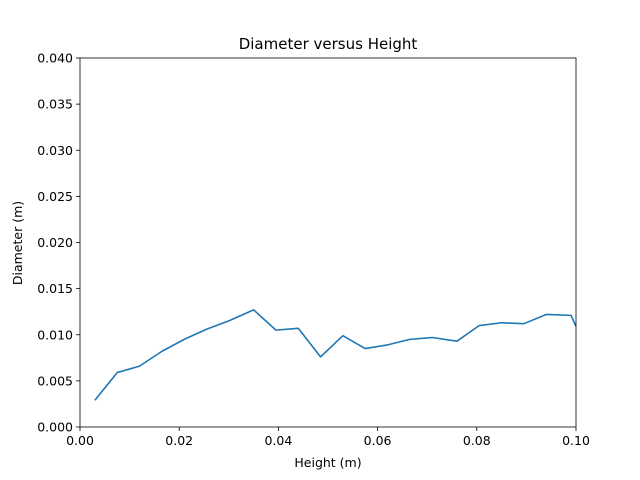  Describe the element at coordinates (55, 58) in the screenshot. I see `y-tick-label: 0.040` at that location.